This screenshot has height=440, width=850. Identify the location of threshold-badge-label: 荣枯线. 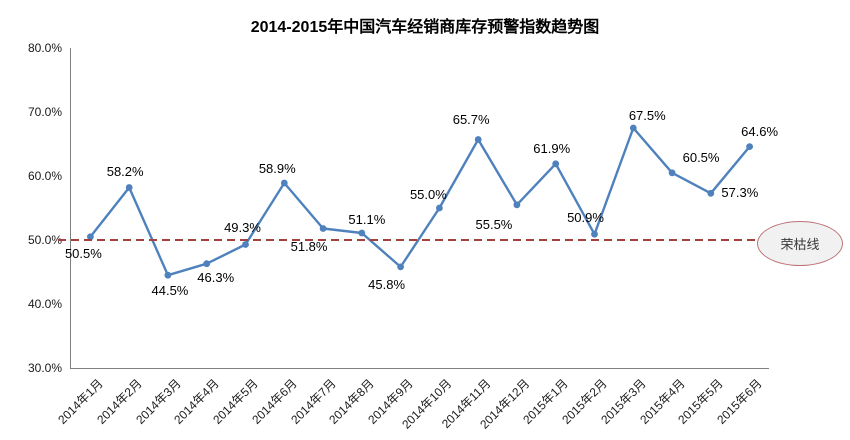
(800, 244).